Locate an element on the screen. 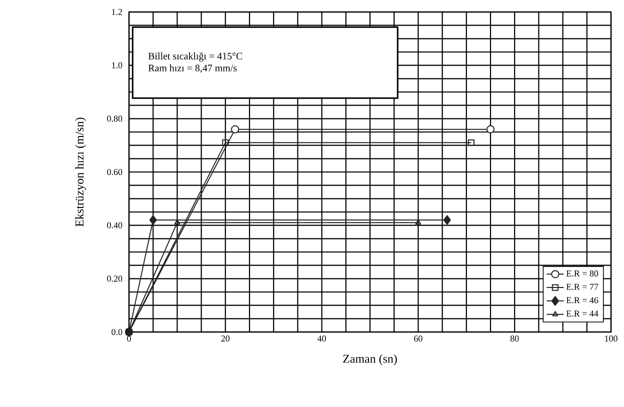 The width and height of the screenshot is (624, 407). x-tick-label: 60 is located at coordinates (418, 339).